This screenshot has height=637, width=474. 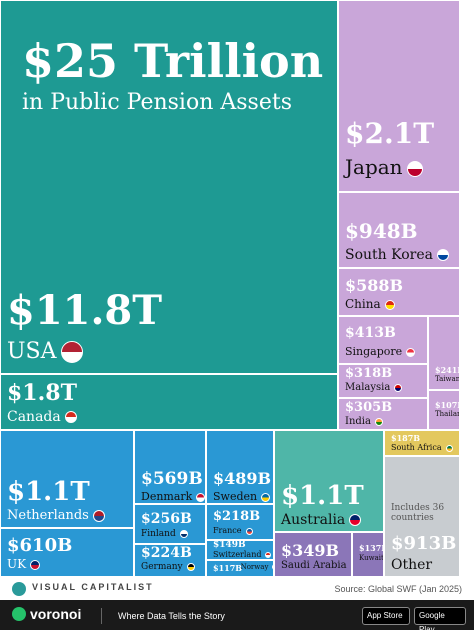 What do you see at coordinates (56, 614) in the screenshot?
I see `brand-name: voronoi` at bounding box center [56, 614].